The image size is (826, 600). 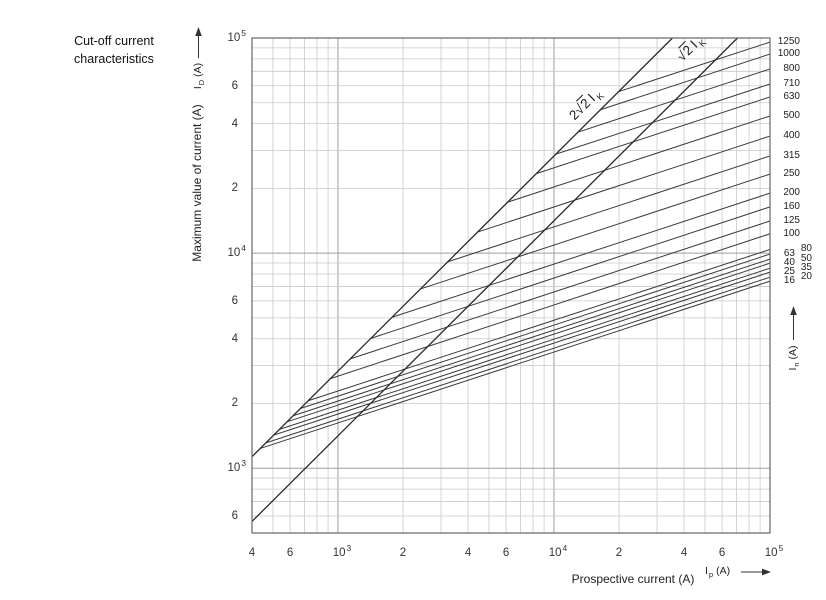 What do you see at coordinates (806, 259) in the screenshot?
I see `rating-label-50: 50` at bounding box center [806, 259].